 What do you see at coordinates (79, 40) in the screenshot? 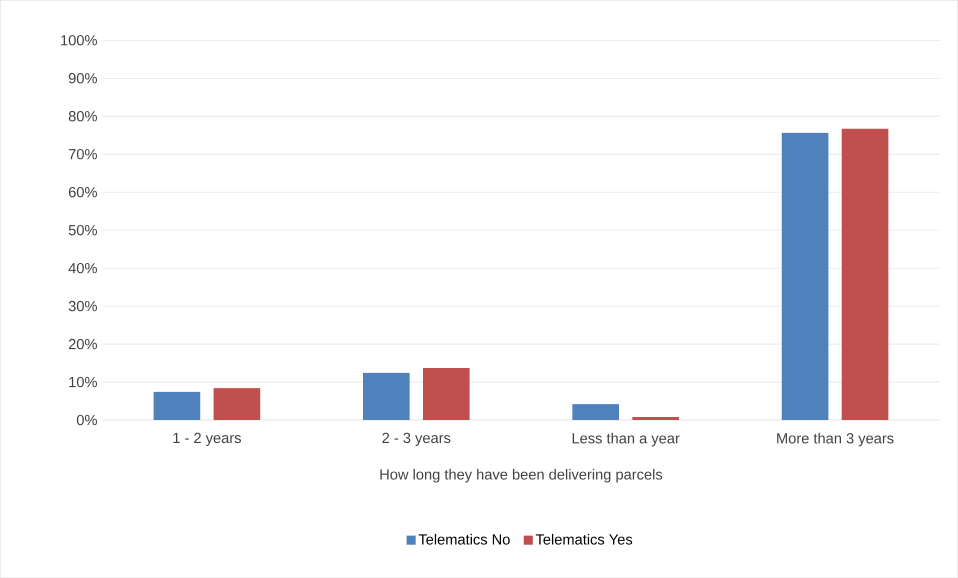
I see `y-tick-label: 100%` at bounding box center [79, 40].